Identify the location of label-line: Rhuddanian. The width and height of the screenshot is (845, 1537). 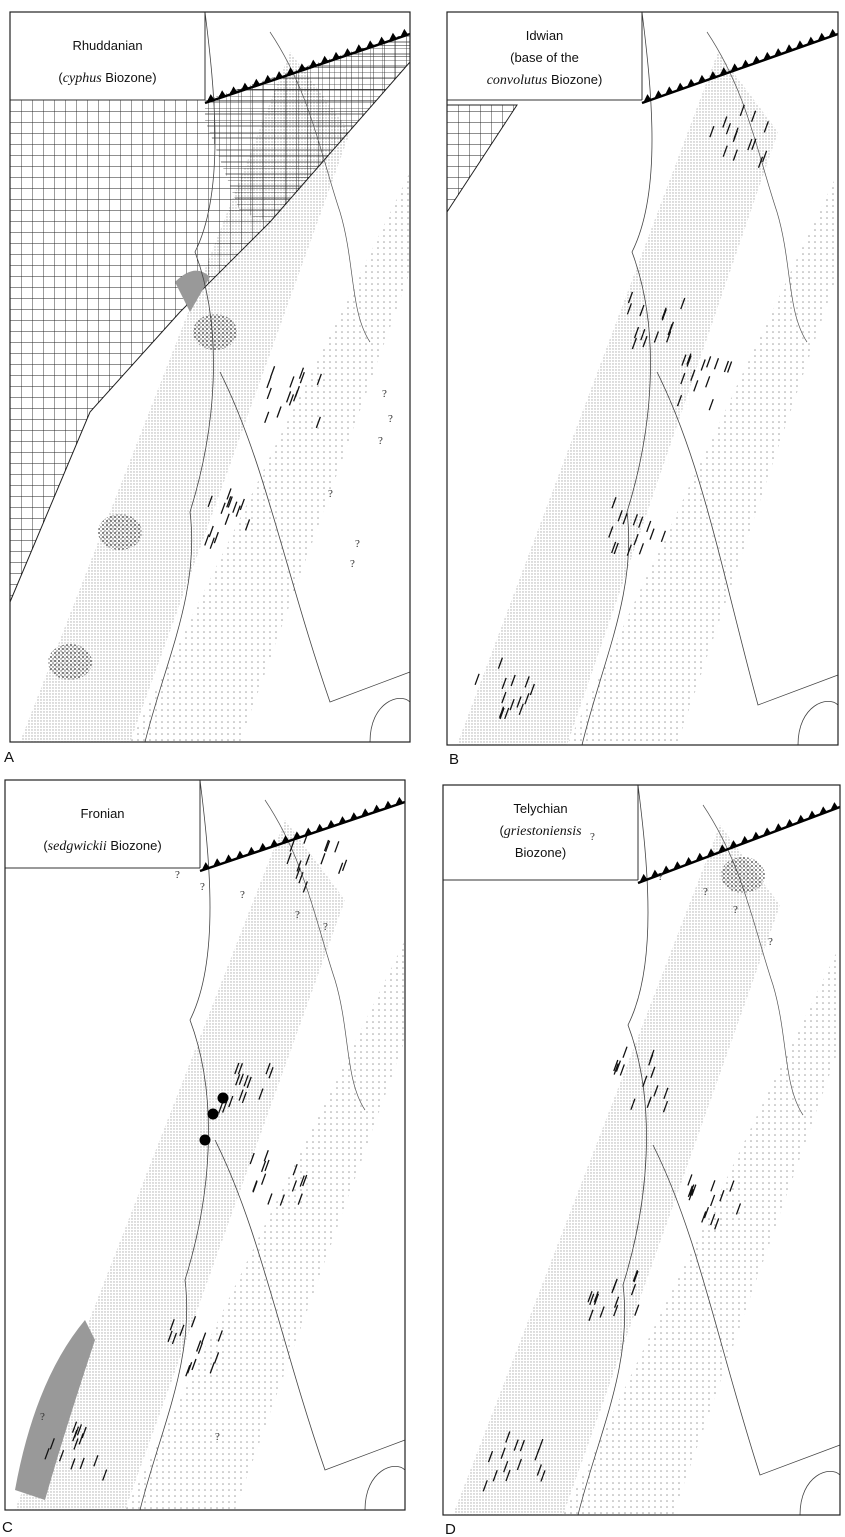
(107, 45).